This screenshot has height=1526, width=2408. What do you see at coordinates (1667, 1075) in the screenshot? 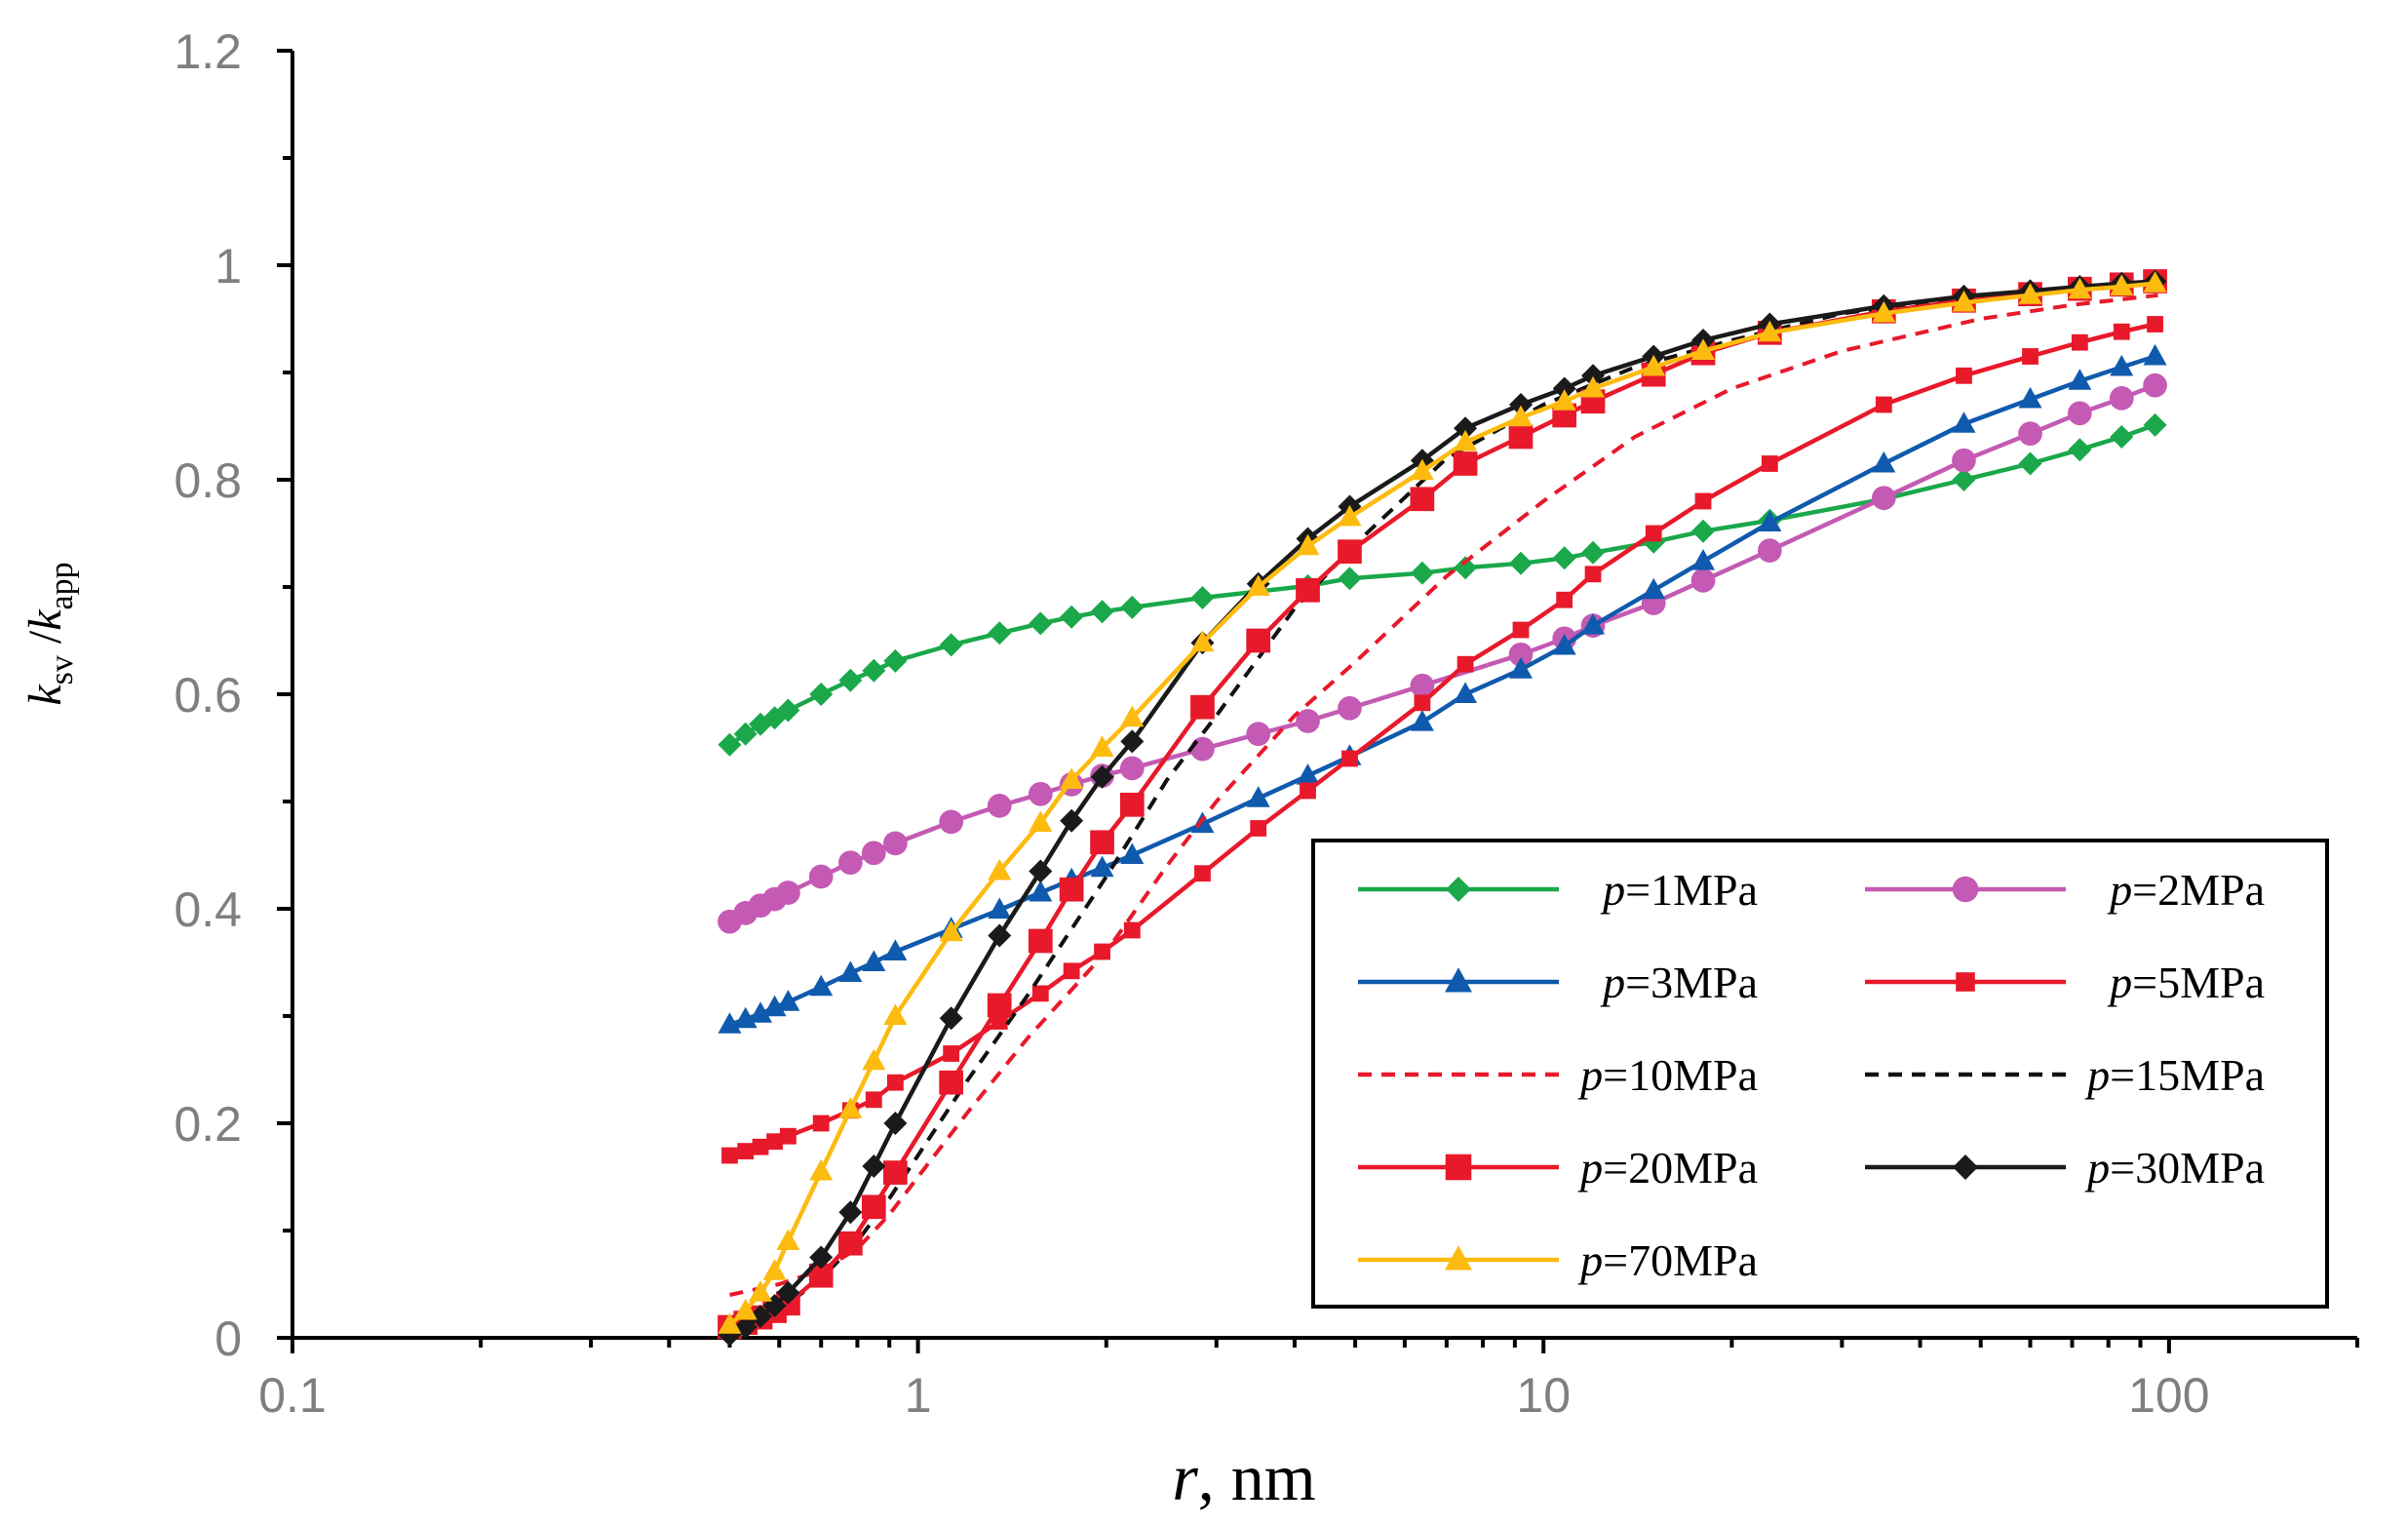
I see `legend-label: p=10MPa` at bounding box center [1667, 1075].